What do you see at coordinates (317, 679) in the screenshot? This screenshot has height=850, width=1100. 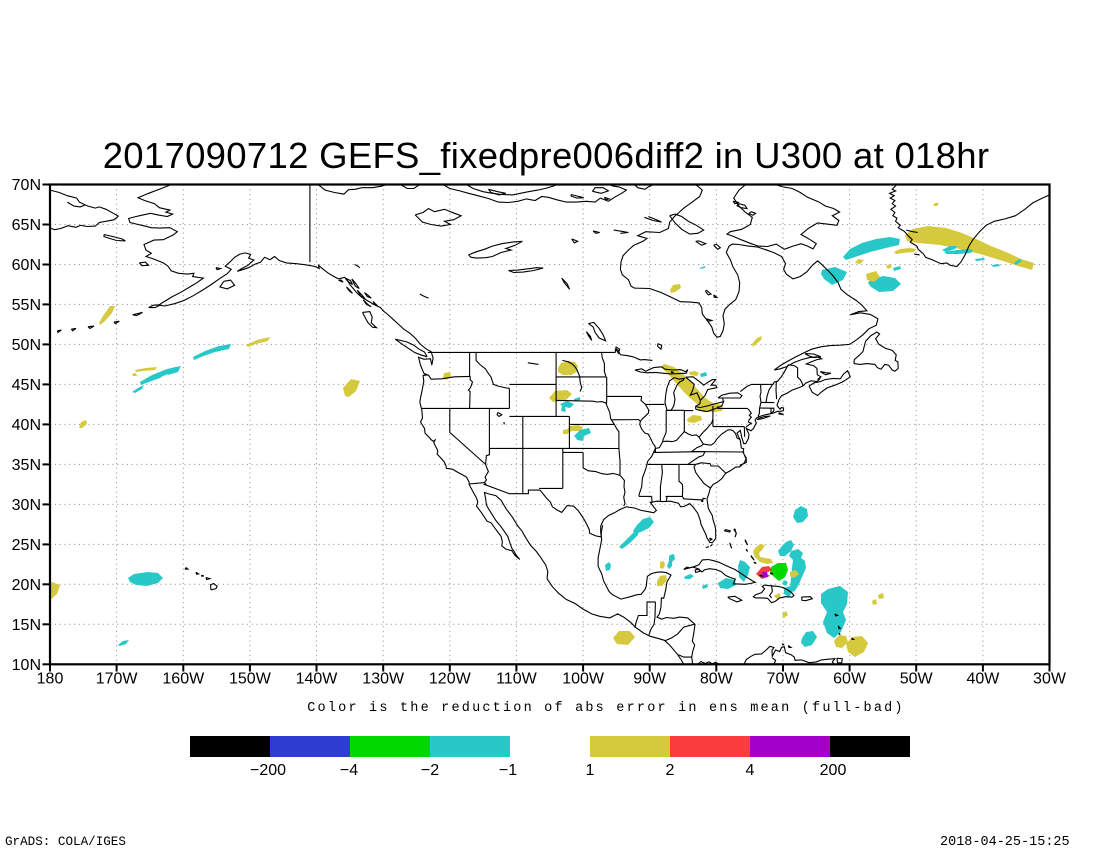 I see `svg-text: 140W` at bounding box center [317, 679].